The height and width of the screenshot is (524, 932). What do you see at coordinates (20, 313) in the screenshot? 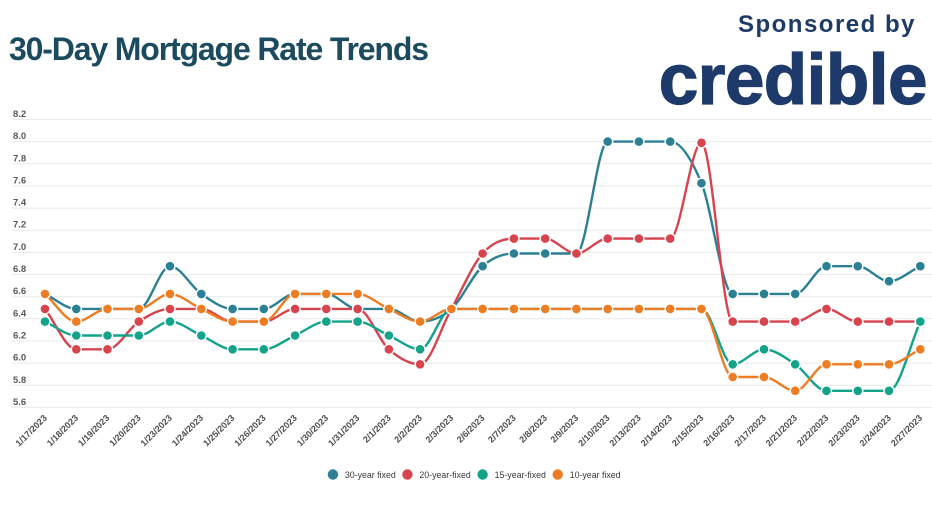
I see `svg-text: 6.4` at bounding box center [20, 313].